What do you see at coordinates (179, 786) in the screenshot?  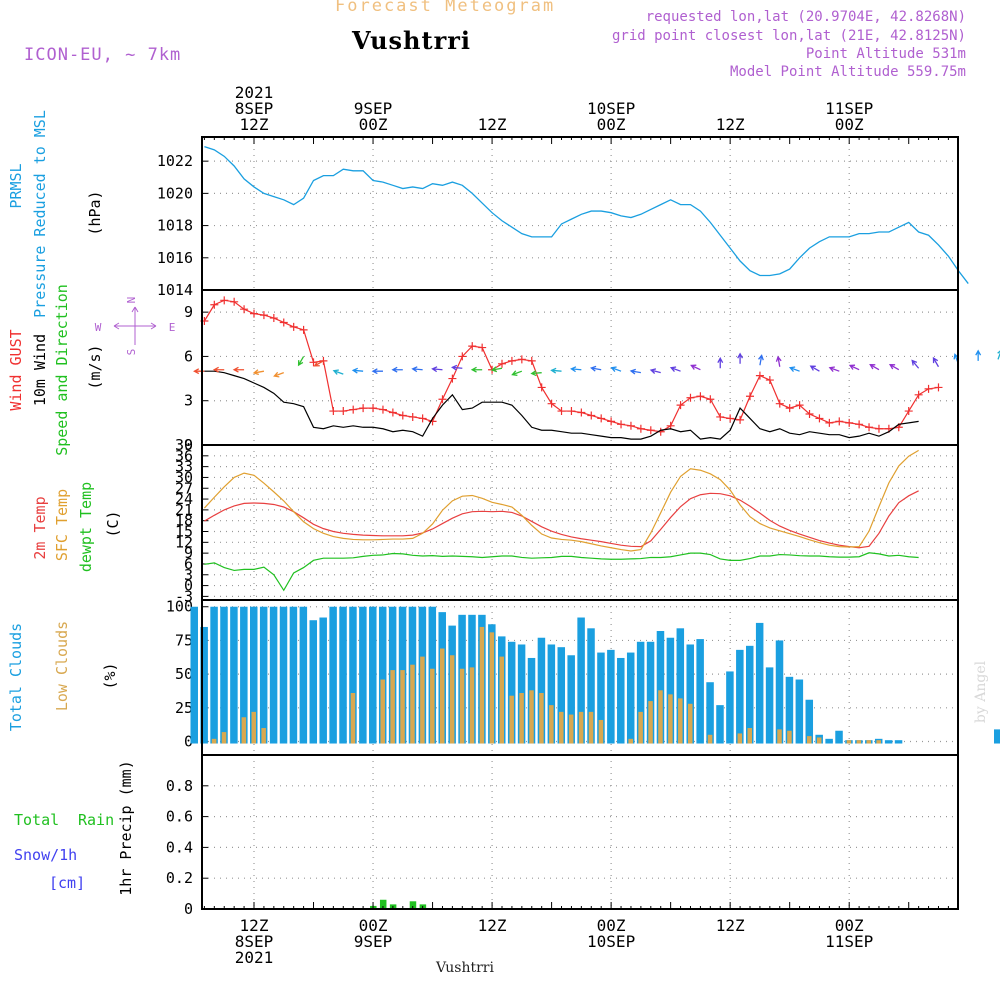 I see `y-tick-label-precip: 0.8` at bounding box center [179, 786].